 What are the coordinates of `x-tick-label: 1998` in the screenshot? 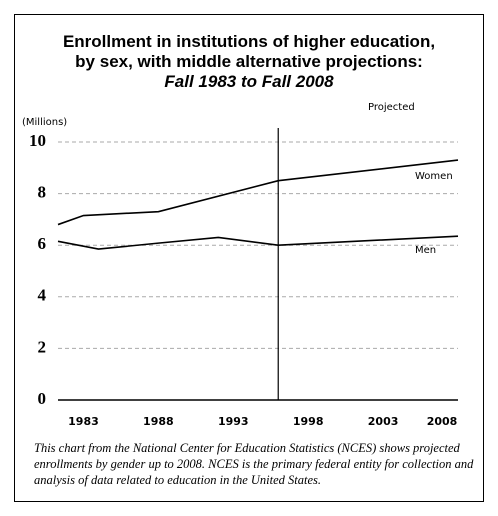 It's located at (308, 421).